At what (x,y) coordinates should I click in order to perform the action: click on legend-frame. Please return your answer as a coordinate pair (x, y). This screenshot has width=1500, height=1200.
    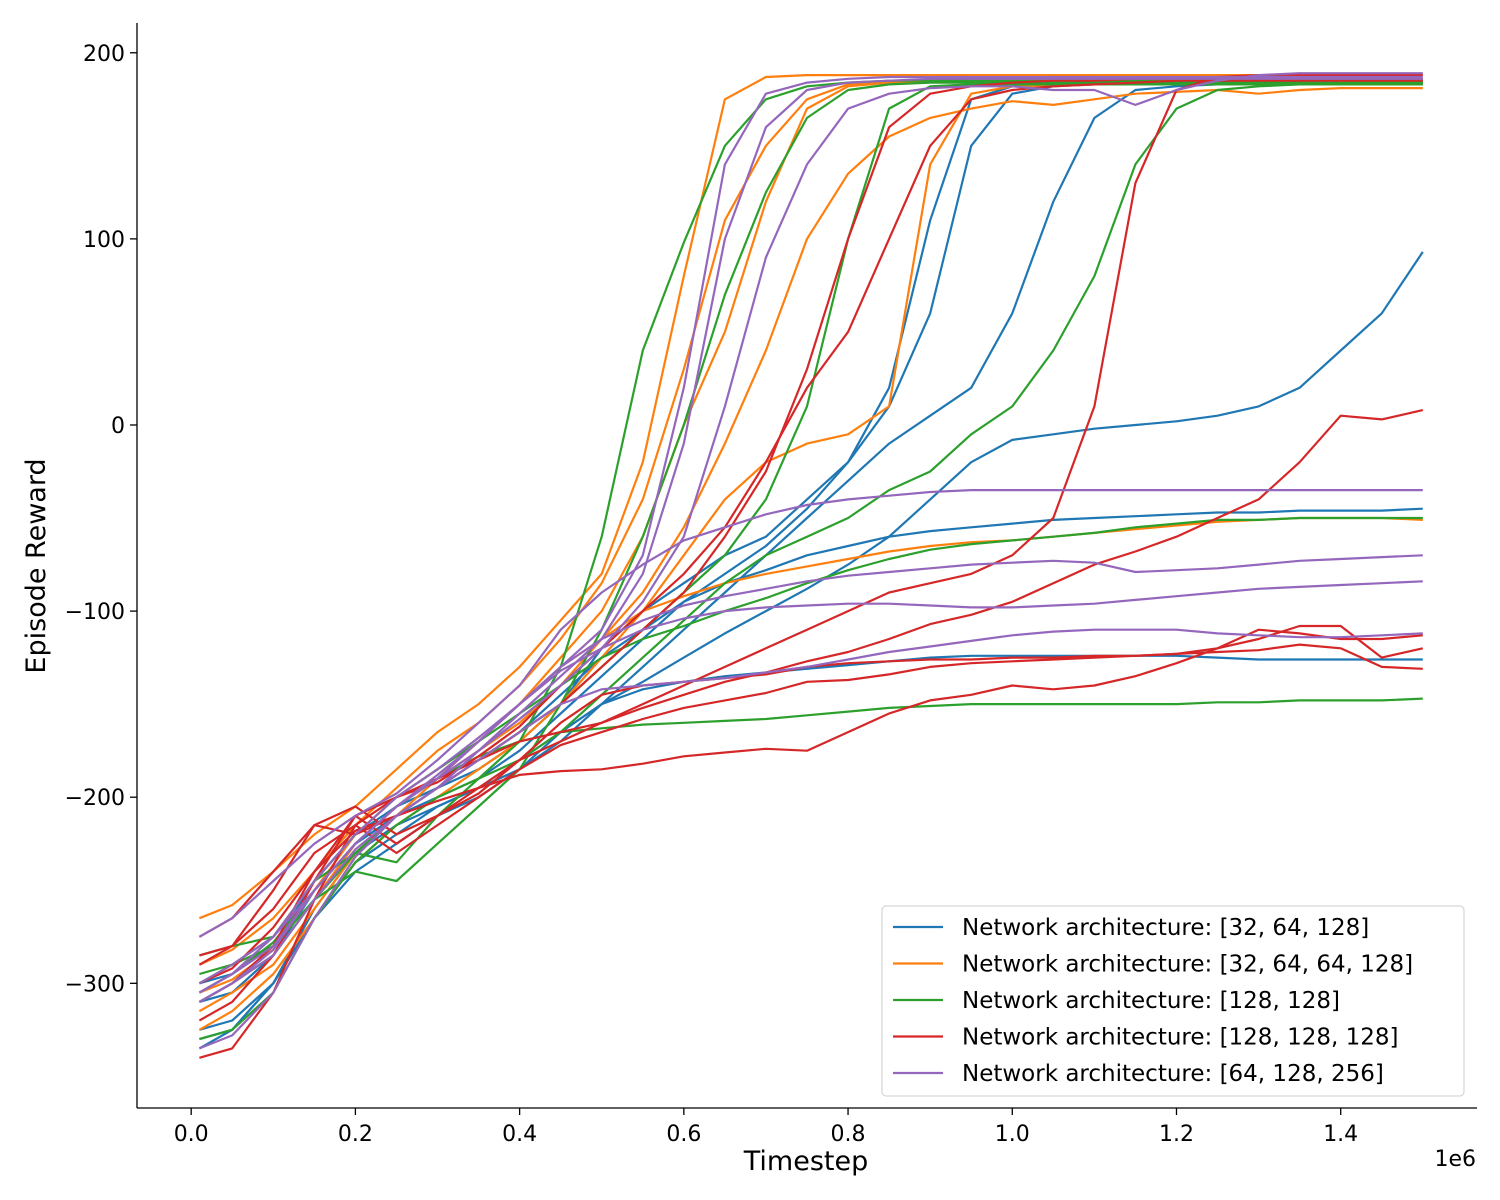
    Looking at the image, I should click on (1173, 1001).